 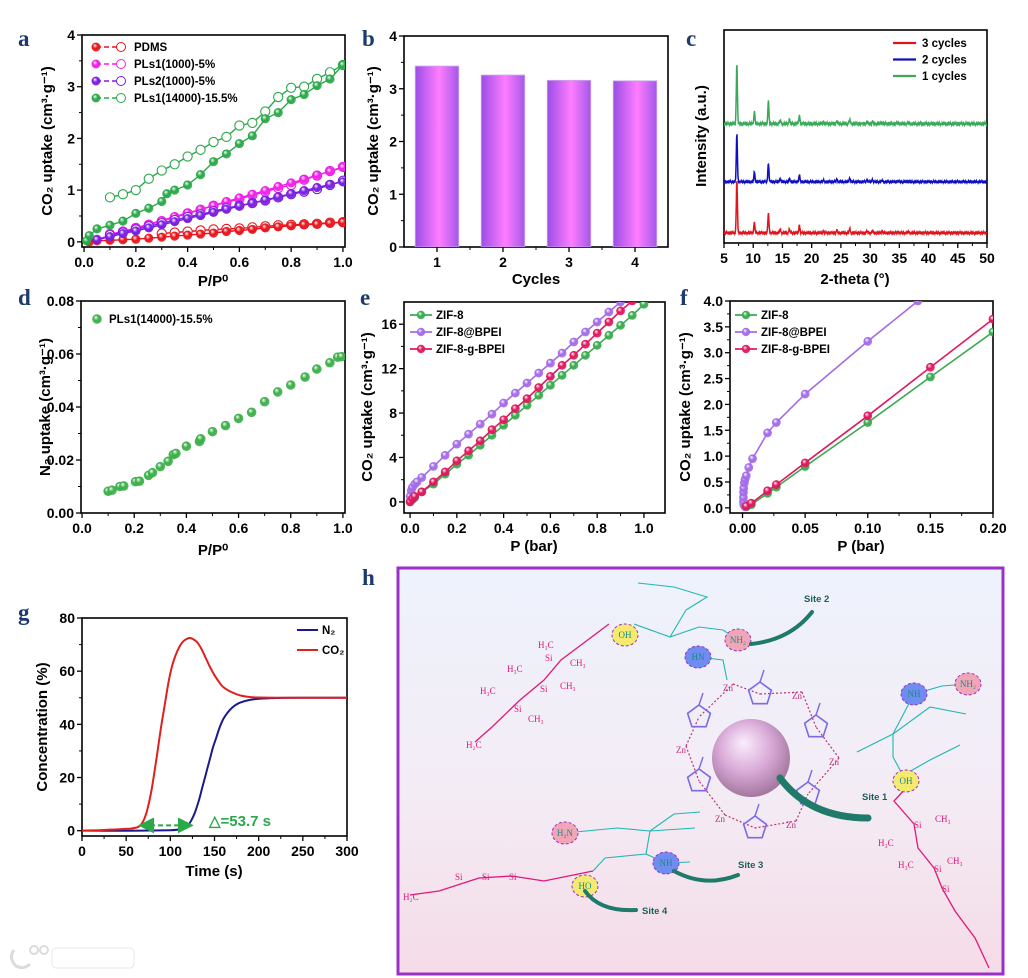 I want to click on legend-label: N₂, so click(x=328, y=631).